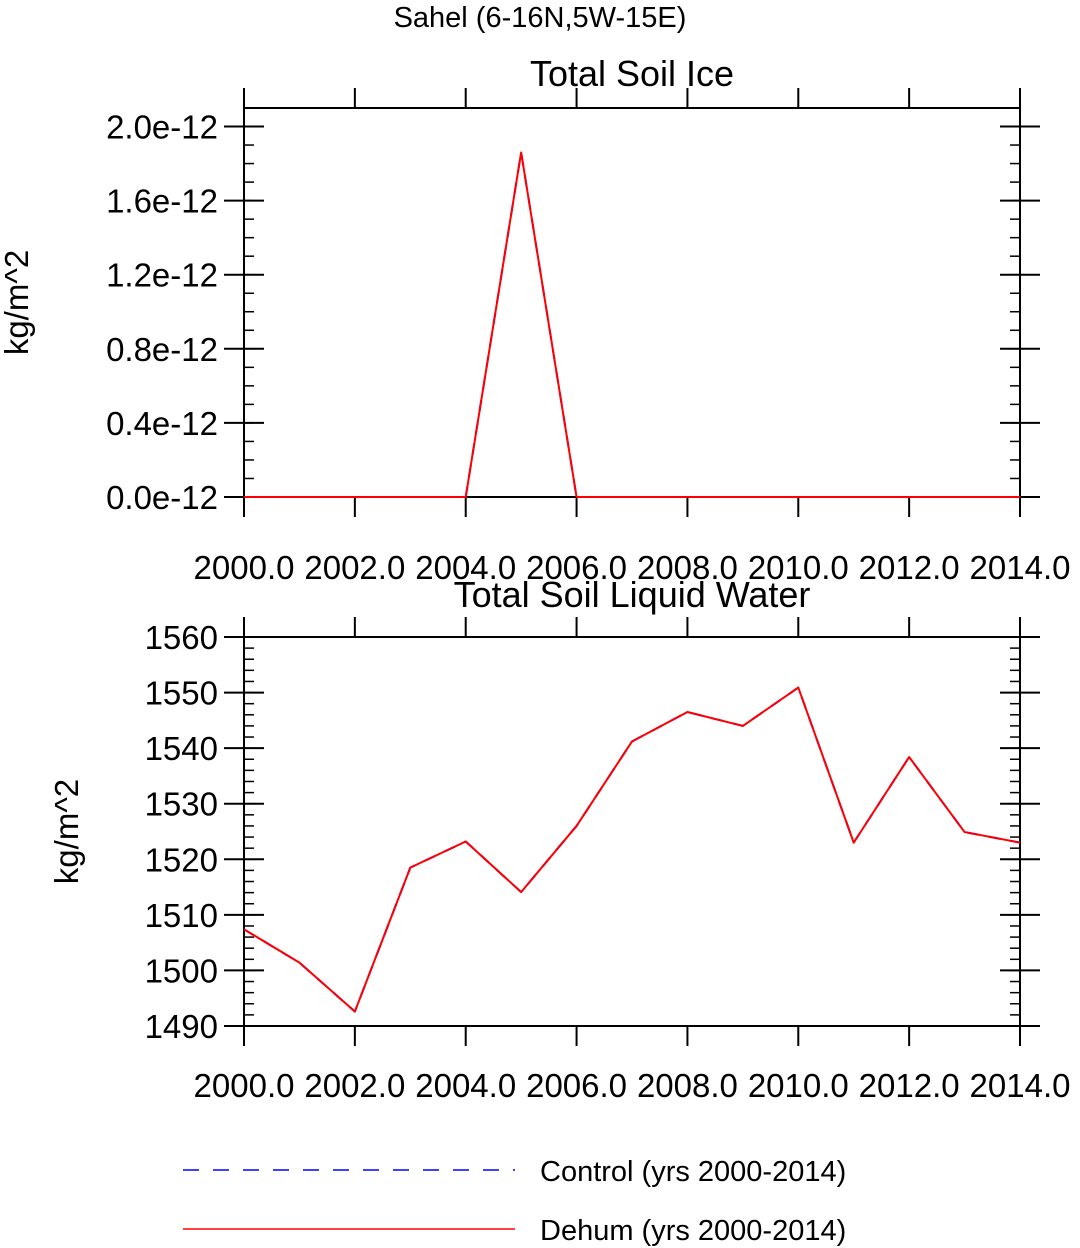 The width and height of the screenshot is (1080, 1248). What do you see at coordinates (162, 497) in the screenshot?
I see `y-tick-label: 0.0e-12` at bounding box center [162, 497].